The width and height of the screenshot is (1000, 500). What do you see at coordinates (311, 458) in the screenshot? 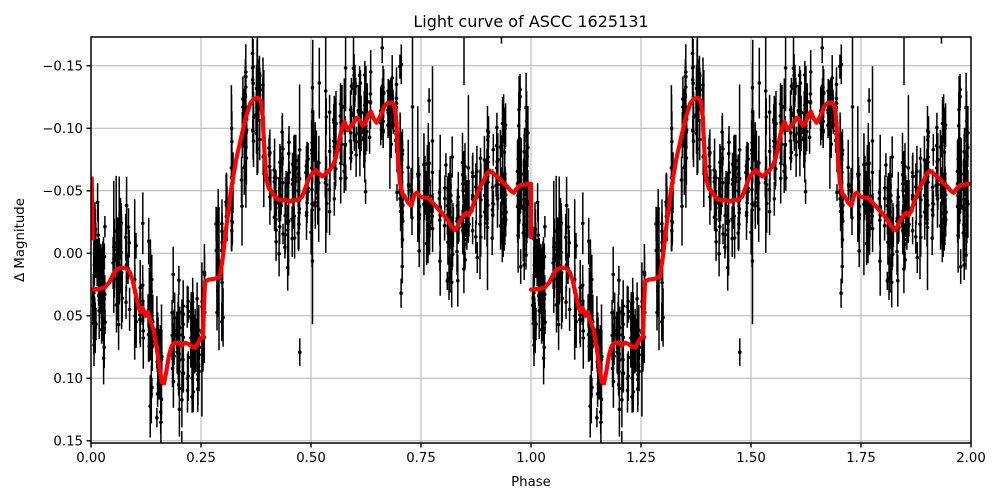
I see `x-tick-label: 0.50` at bounding box center [311, 458].